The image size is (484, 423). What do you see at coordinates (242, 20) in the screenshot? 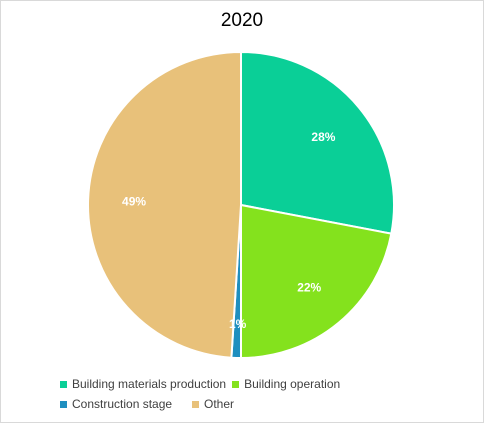
I see `chart-title: 2020` at bounding box center [242, 20].